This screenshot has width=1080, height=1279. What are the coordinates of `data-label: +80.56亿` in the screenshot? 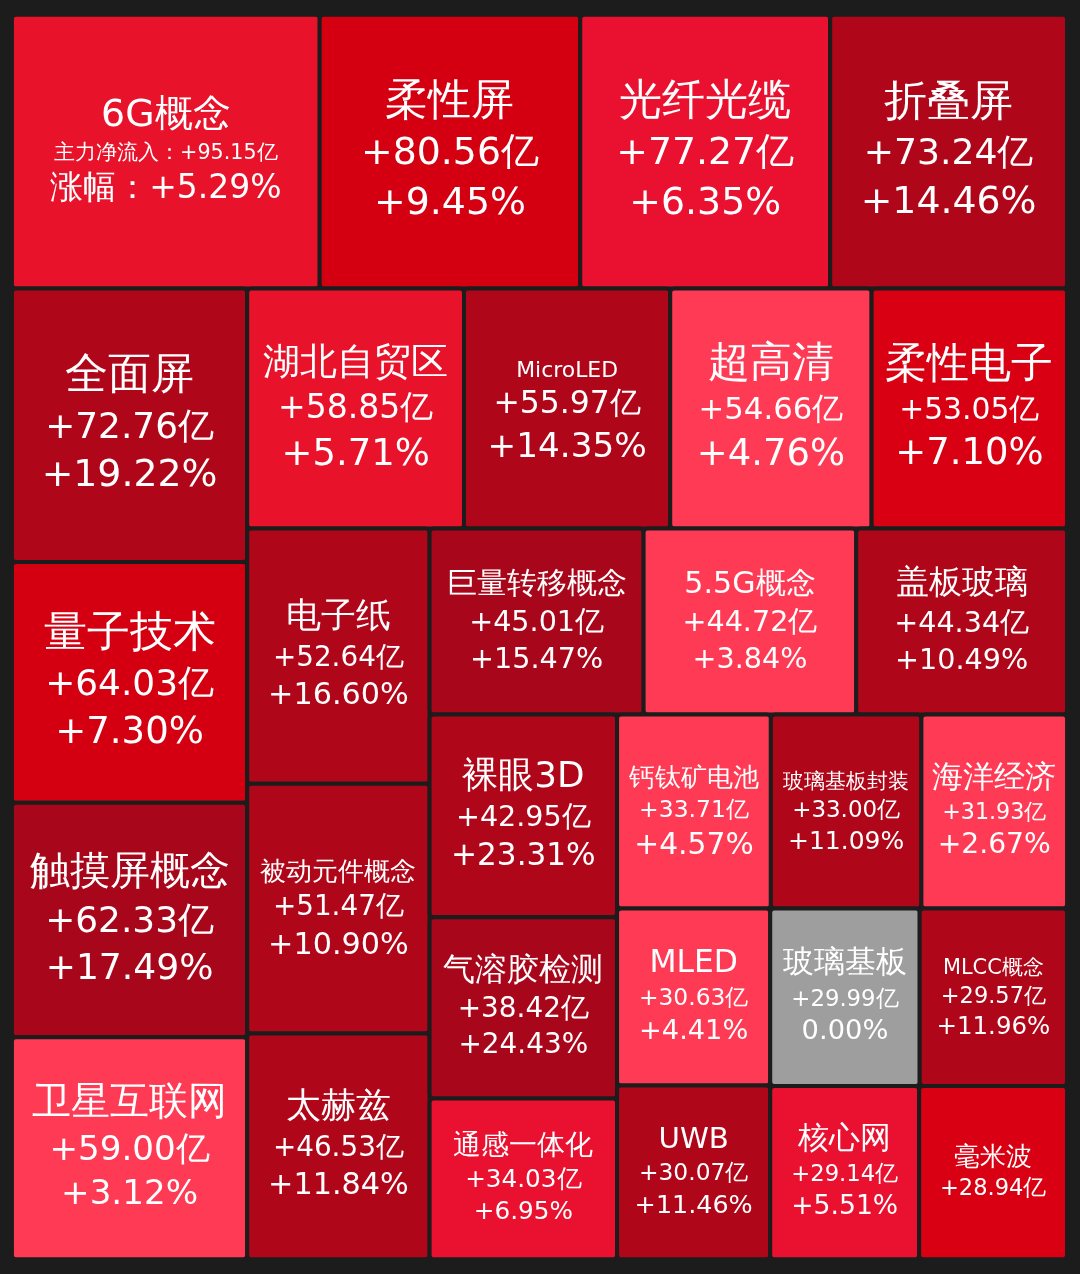 It's located at (450, 151).